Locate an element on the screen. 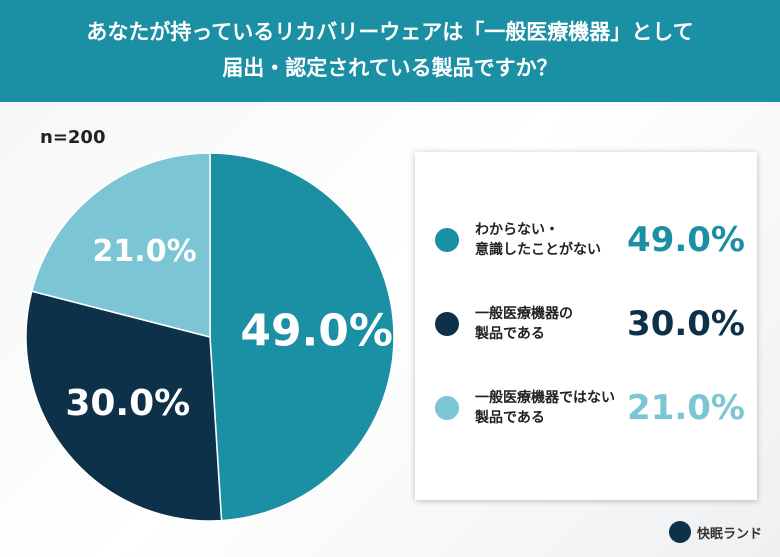  legend-label: 一般医療機器の 製品である is located at coordinates (524, 324).